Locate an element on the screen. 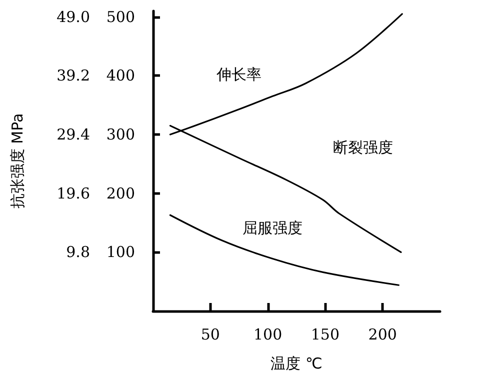 This screenshot has width=501, height=386. y-tick-label: 100 is located at coordinates (120, 252).